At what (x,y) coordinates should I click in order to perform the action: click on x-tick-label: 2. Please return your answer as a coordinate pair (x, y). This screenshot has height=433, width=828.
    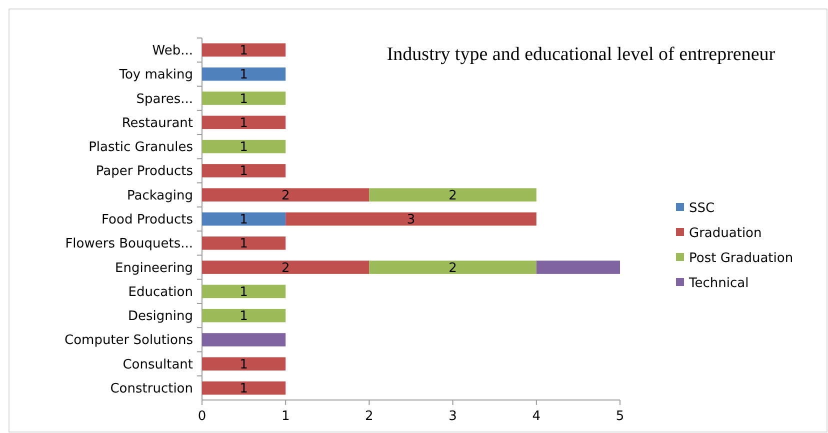
    Looking at the image, I should click on (369, 416).